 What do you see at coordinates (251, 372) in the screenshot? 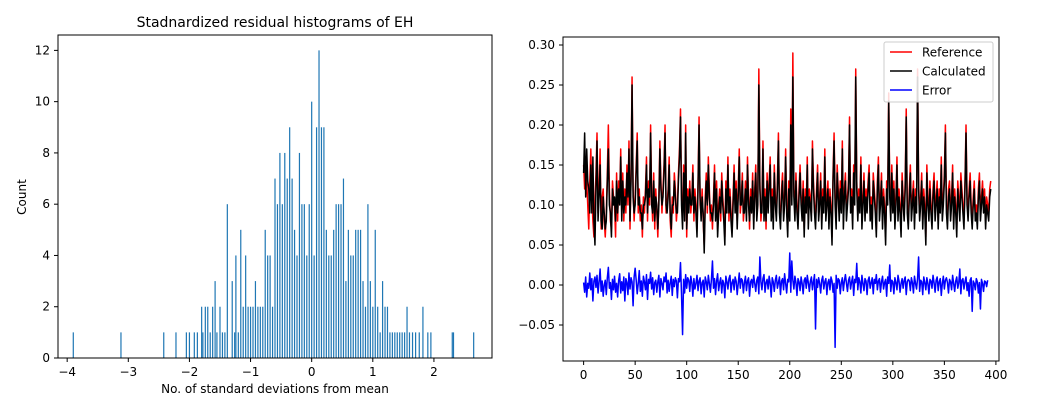
I see `x-tick-label: −1` at bounding box center [251, 372].